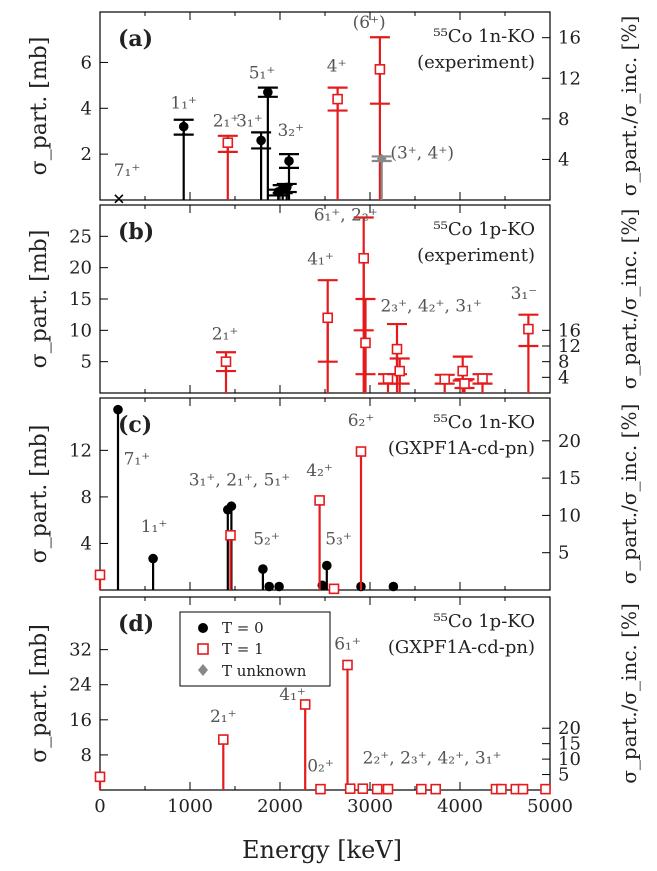 This screenshot has width=657, height=871. Describe the element at coordinates (381, 158) in the screenshot. I see `data-point-tunk` at that location.